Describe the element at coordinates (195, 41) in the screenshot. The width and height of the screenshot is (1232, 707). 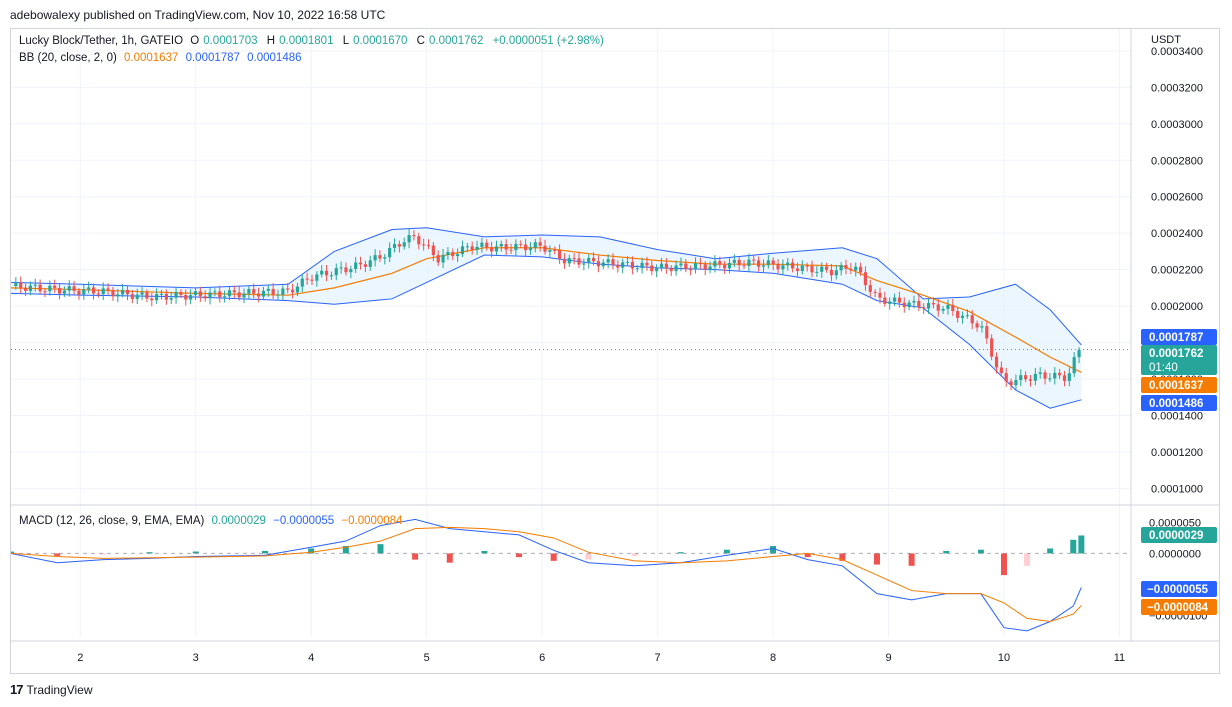
I see `open-label: O` at that location.